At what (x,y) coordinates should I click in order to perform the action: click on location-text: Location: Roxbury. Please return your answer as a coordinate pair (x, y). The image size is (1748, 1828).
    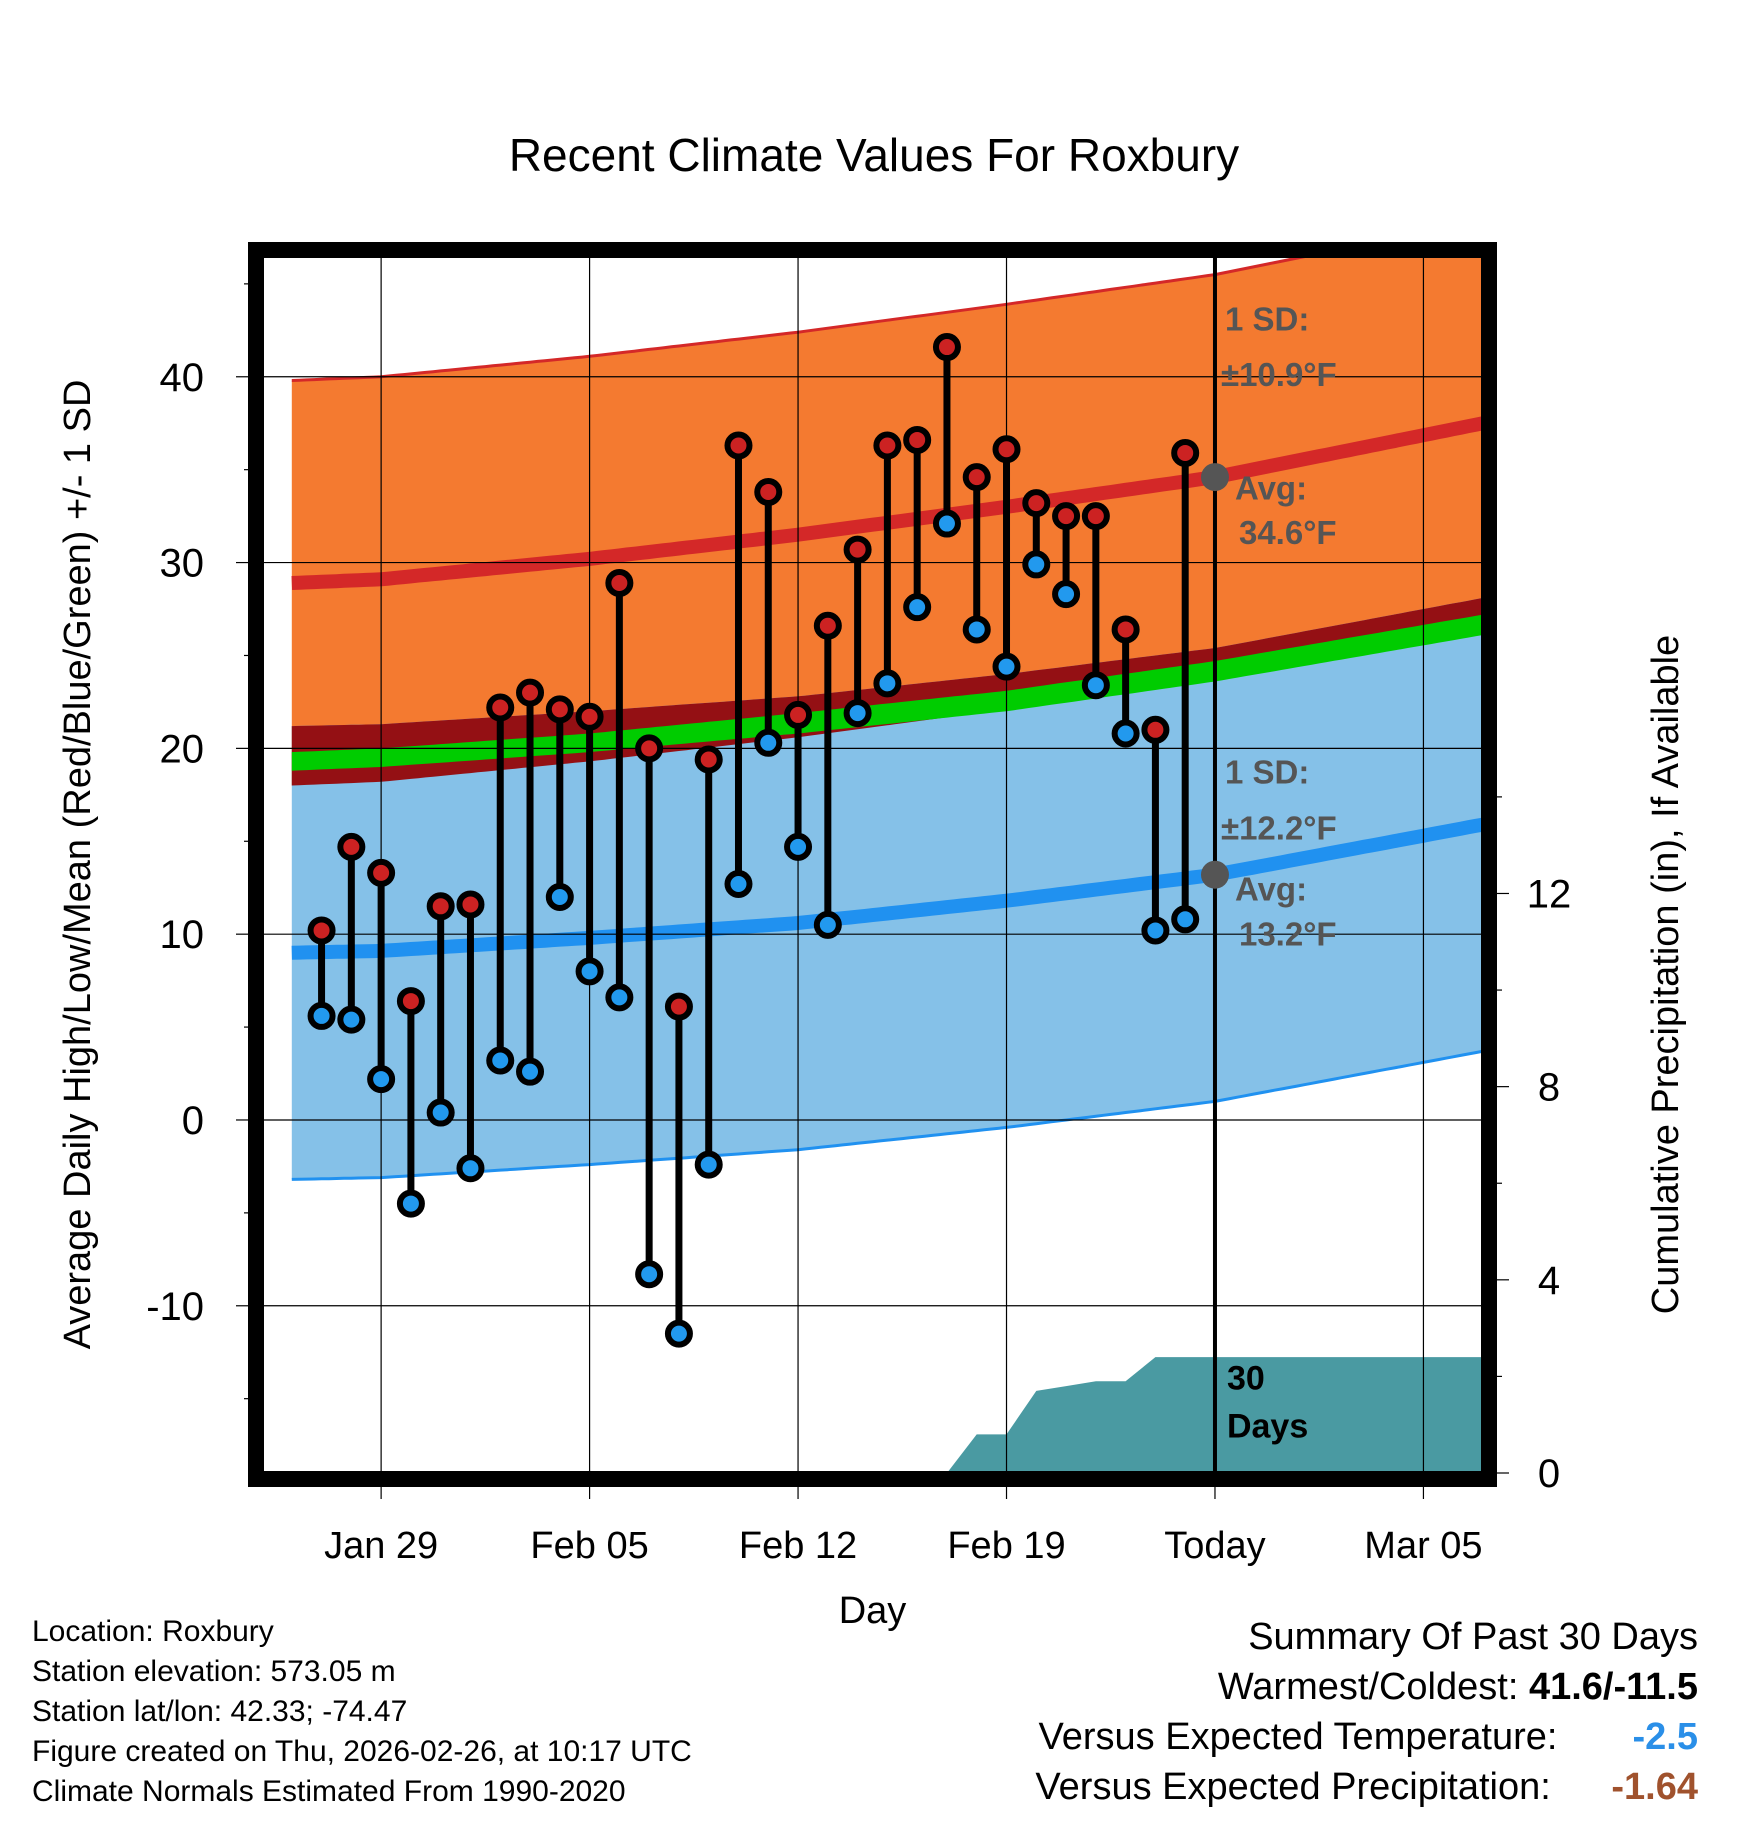
    Looking at the image, I should click on (153, 1631).